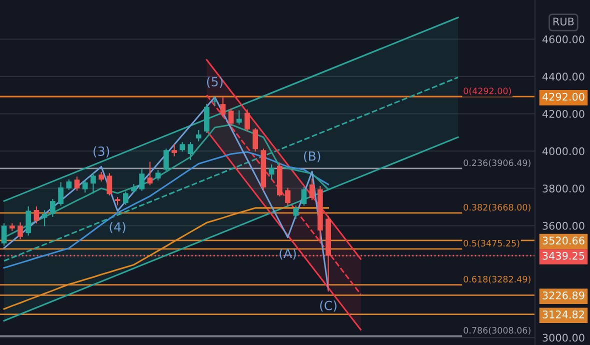  I want to click on annotation: (4), so click(118, 228).